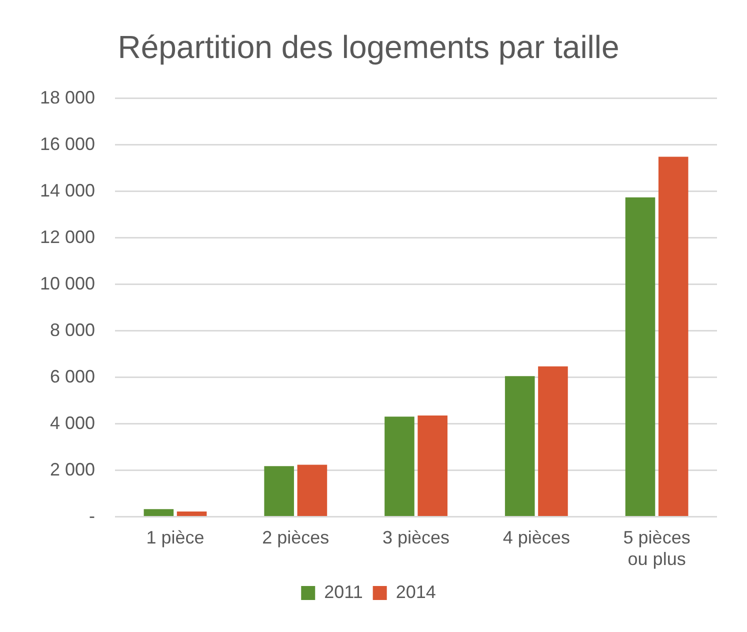  Describe the element at coordinates (68, 144) in the screenshot. I see `y-tick-label: 16 000` at that location.